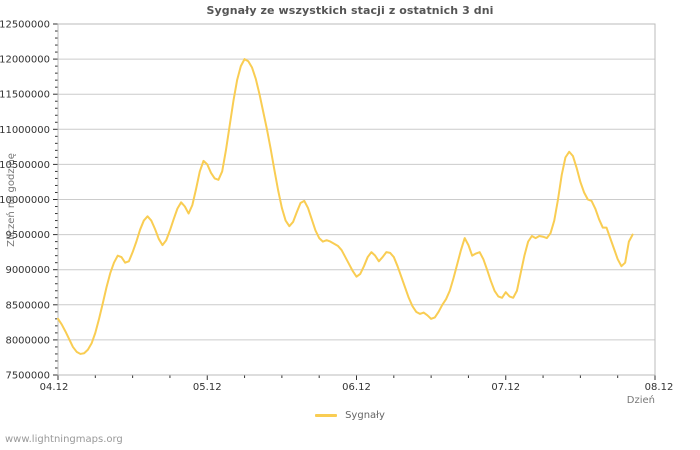 The width and height of the screenshot is (700, 450). I want to click on y-axis-tick-label: 7500000, so click(27, 376).